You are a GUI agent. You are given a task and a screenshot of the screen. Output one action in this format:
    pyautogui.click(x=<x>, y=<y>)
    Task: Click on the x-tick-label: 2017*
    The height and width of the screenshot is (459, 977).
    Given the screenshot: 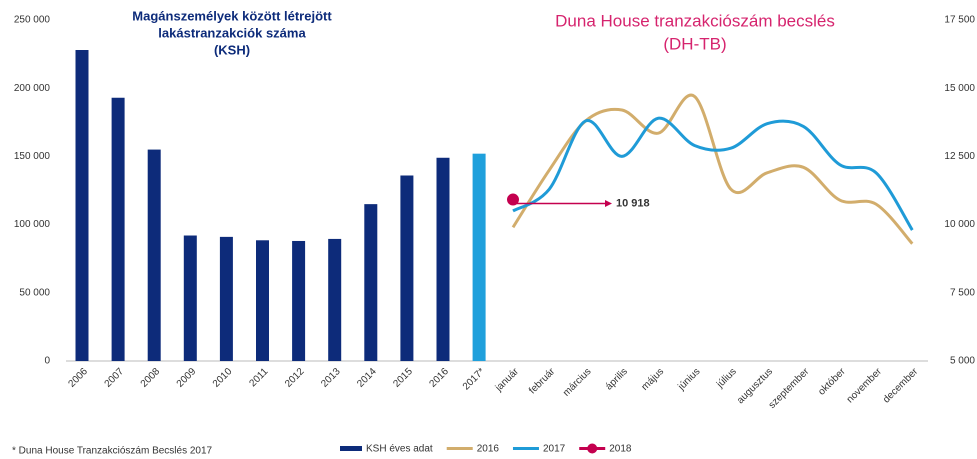 What is the action you would take?
    pyautogui.click(x=474, y=379)
    